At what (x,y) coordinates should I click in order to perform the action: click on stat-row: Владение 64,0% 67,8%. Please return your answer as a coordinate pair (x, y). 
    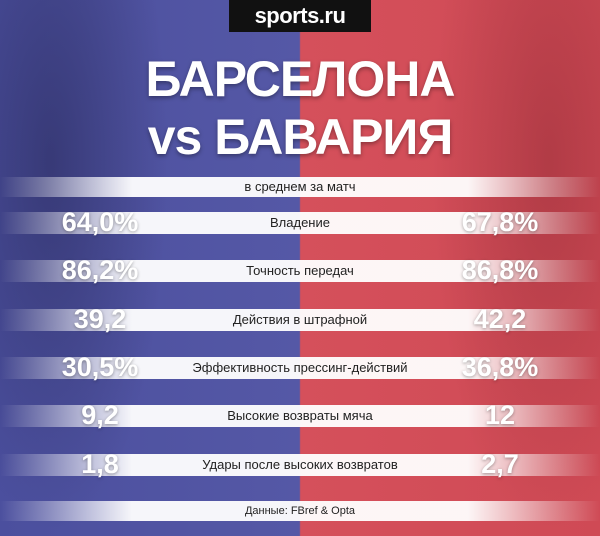
    Looking at the image, I should click on (300, 222).